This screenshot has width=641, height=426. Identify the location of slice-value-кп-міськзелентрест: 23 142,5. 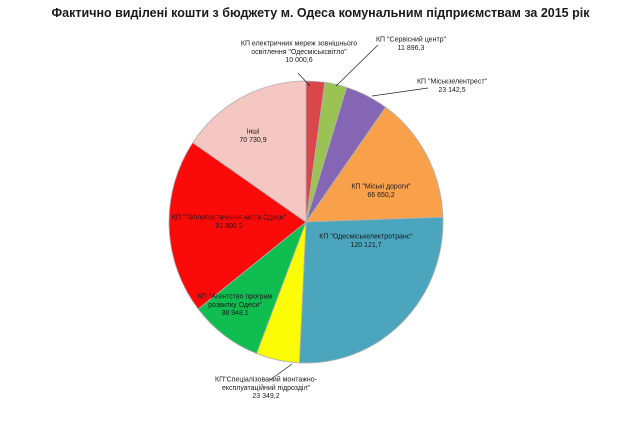
(451, 90).